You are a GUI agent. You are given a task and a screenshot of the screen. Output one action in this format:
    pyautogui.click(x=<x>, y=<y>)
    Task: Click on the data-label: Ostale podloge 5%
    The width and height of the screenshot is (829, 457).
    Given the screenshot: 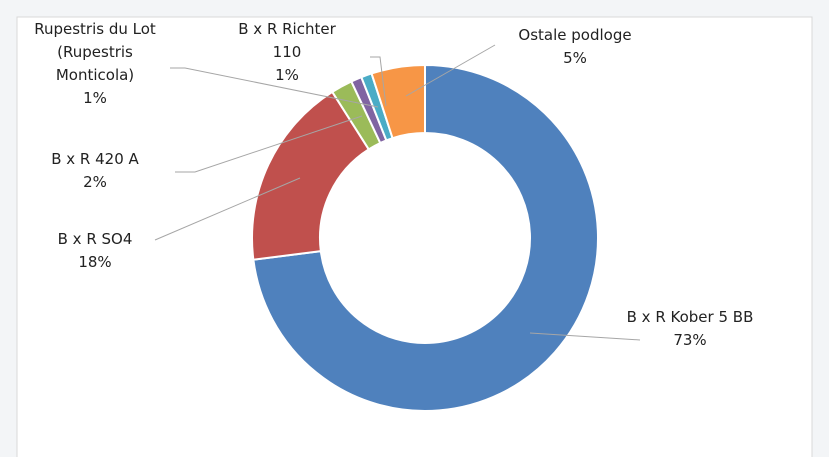 What is the action you would take?
    pyautogui.click(x=575, y=47)
    